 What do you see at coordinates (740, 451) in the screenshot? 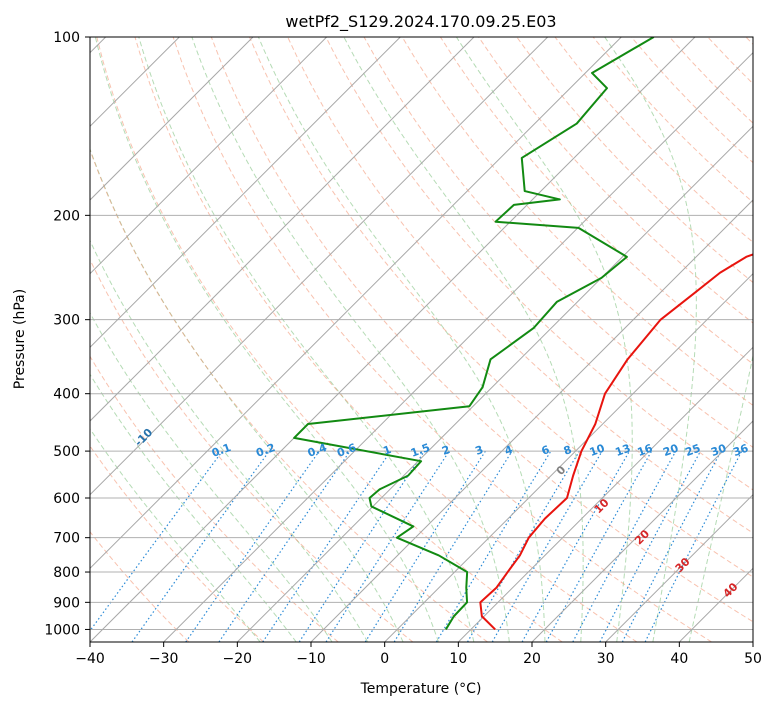
I see `mixing-ratio-label: 36` at bounding box center [740, 451].